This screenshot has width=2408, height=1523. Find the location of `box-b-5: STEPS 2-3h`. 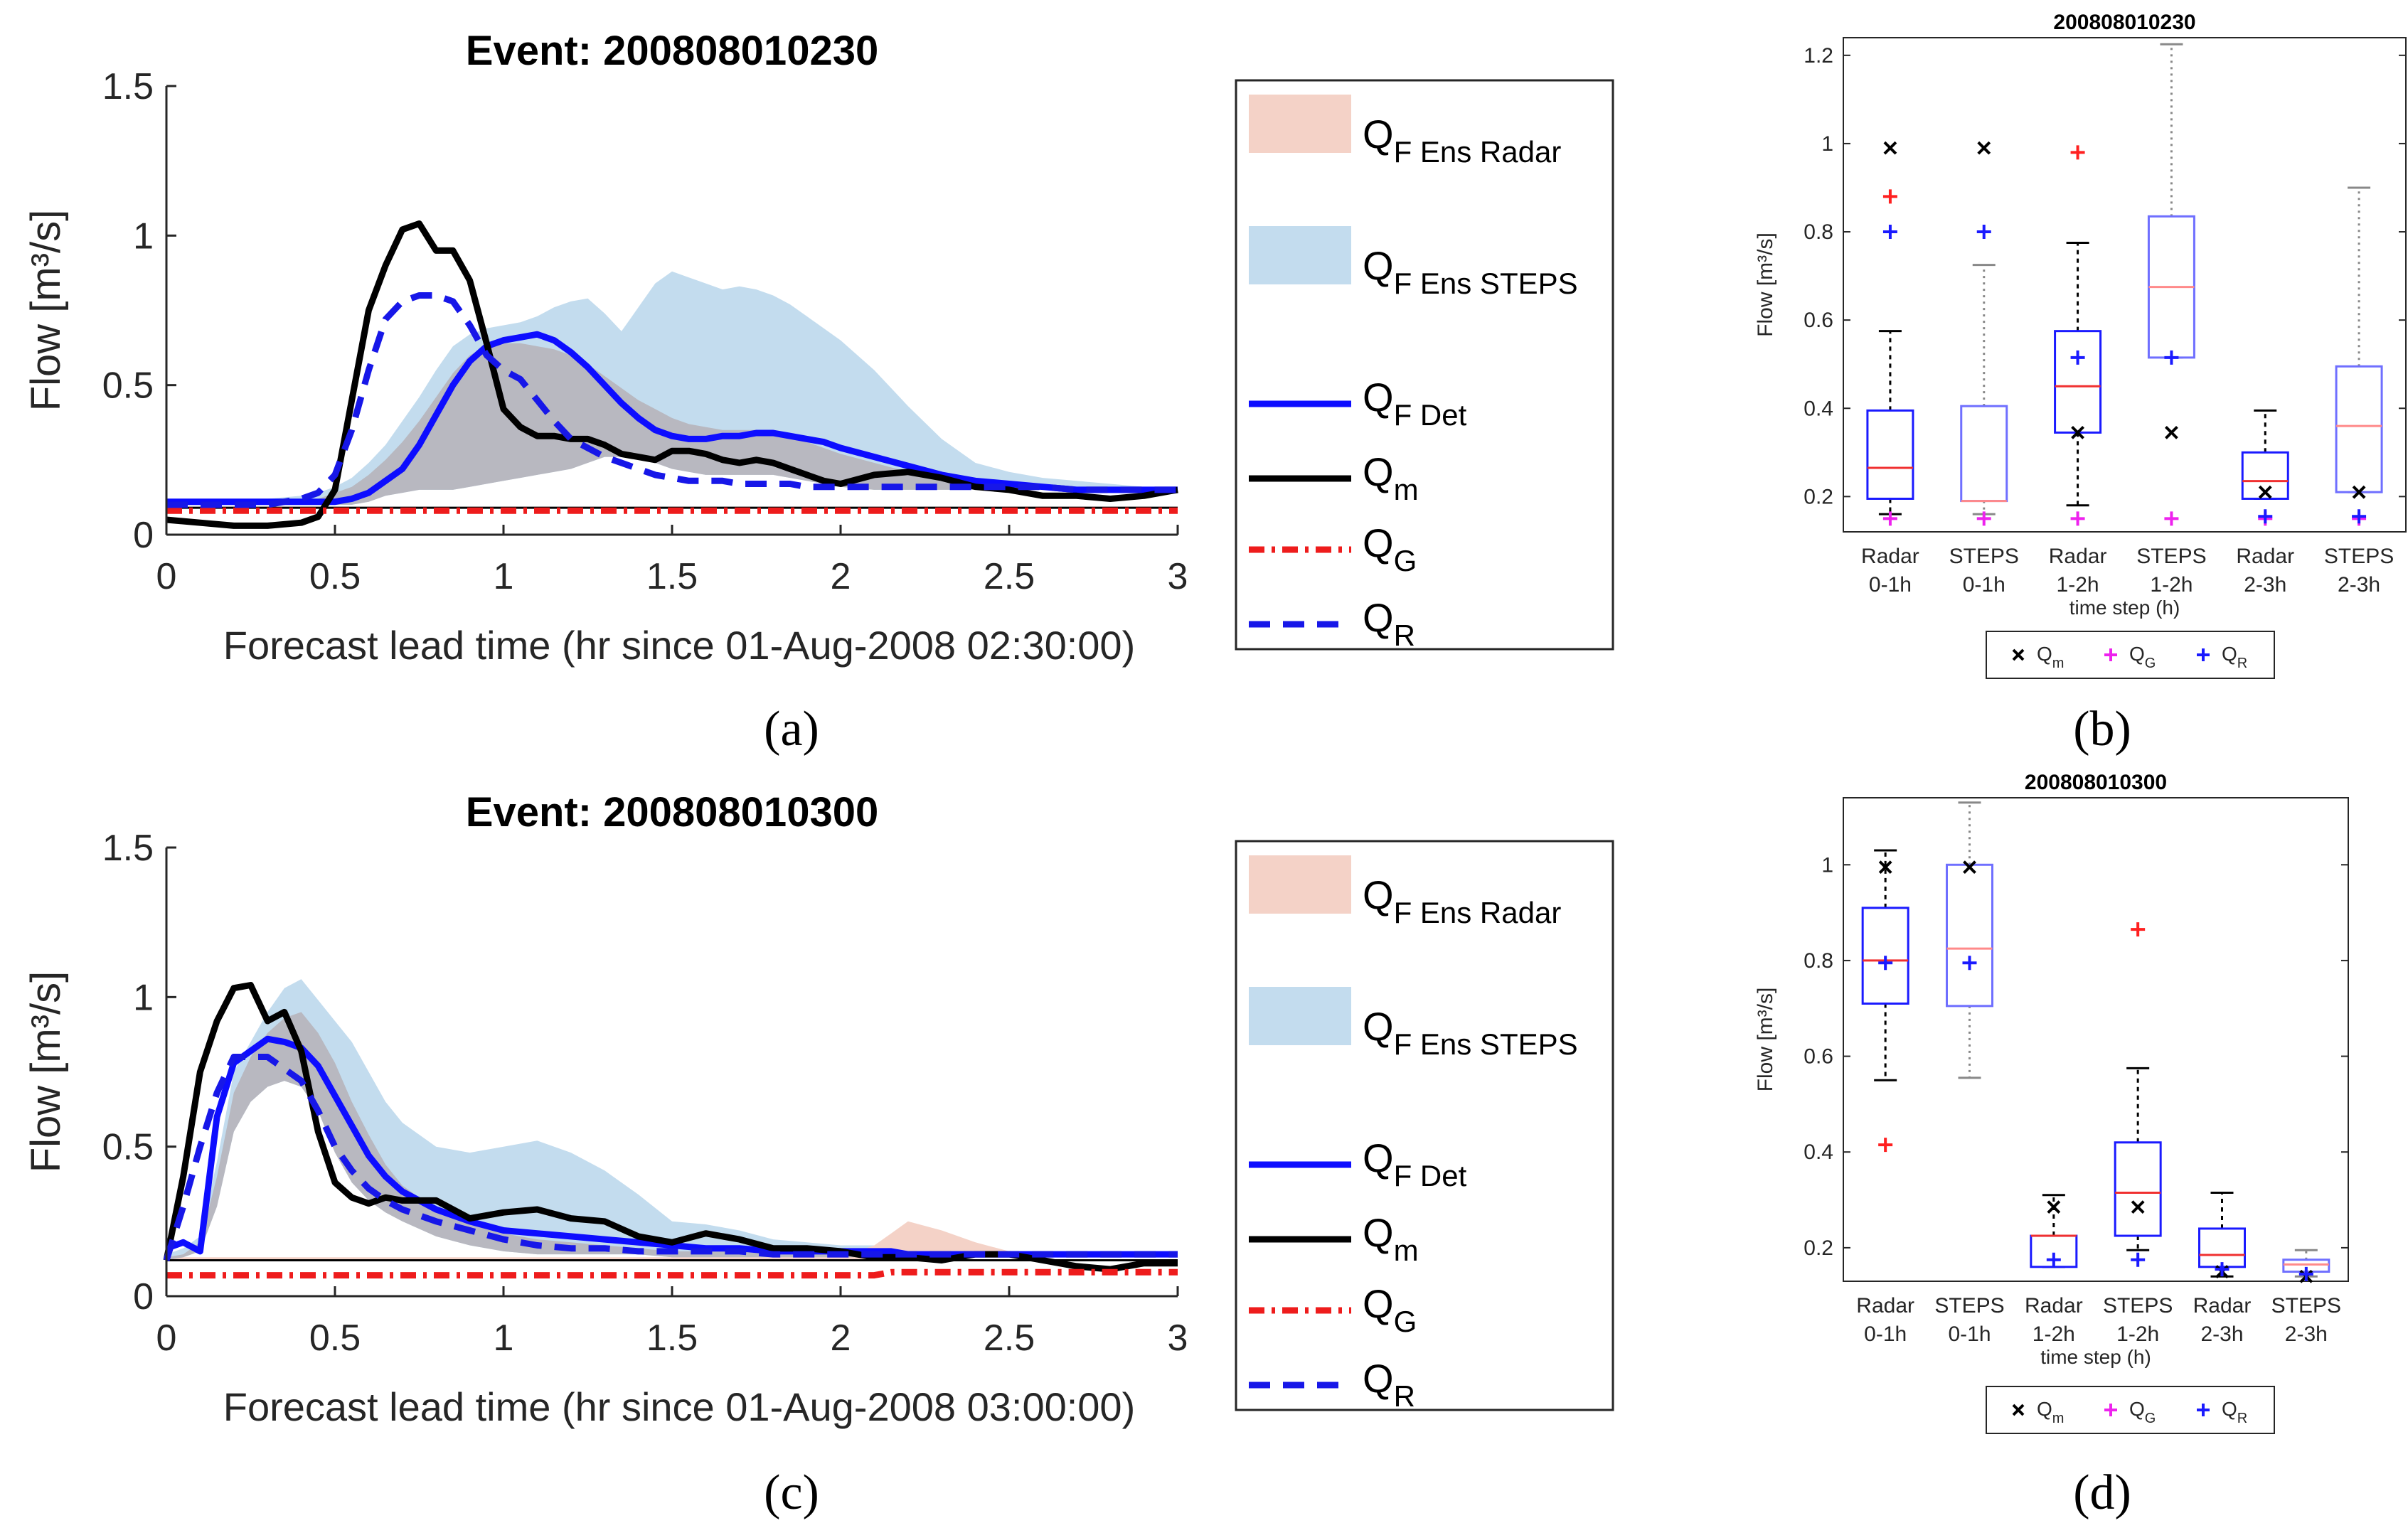

box-b-5: STEPS 2-3h is located at coordinates (2359, 391).